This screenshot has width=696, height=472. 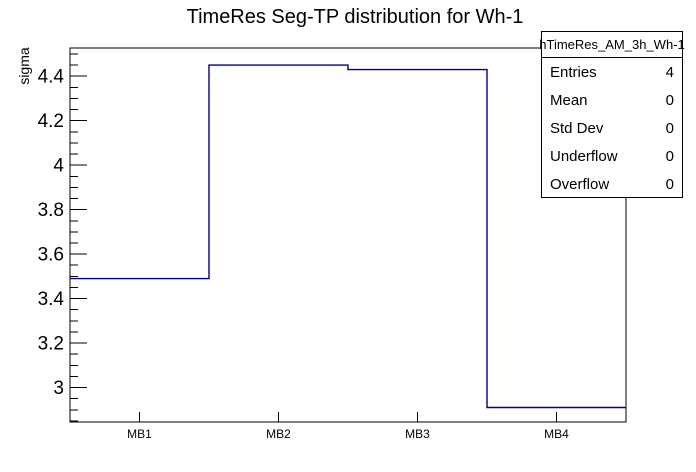 I want to click on stats-row-label: Overflow, so click(x=580, y=184).